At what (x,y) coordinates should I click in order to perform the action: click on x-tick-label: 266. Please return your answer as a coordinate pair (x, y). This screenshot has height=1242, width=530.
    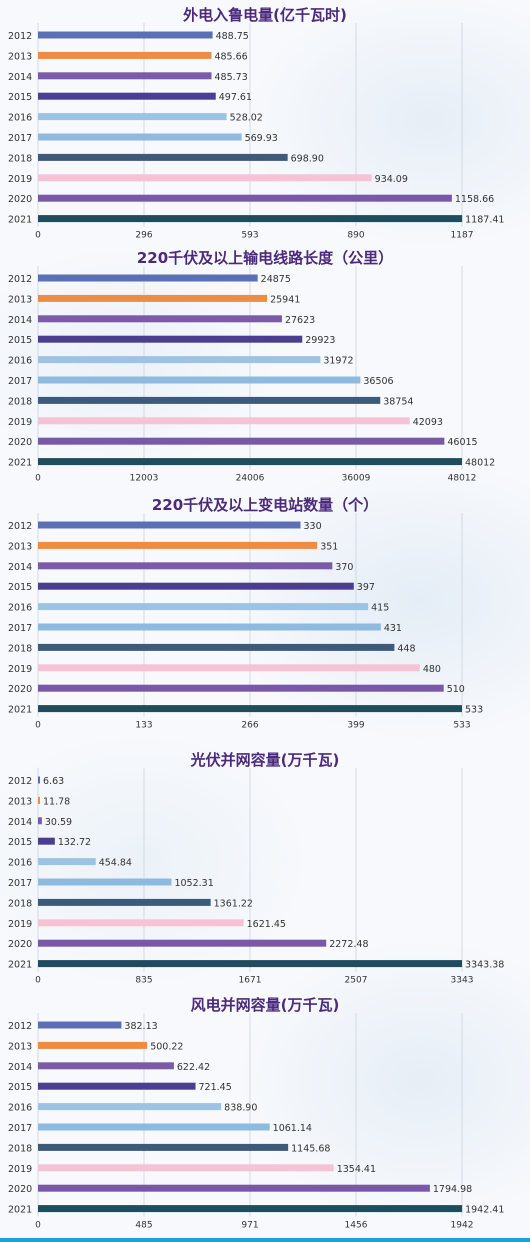
    Looking at the image, I should click on (249, 726).